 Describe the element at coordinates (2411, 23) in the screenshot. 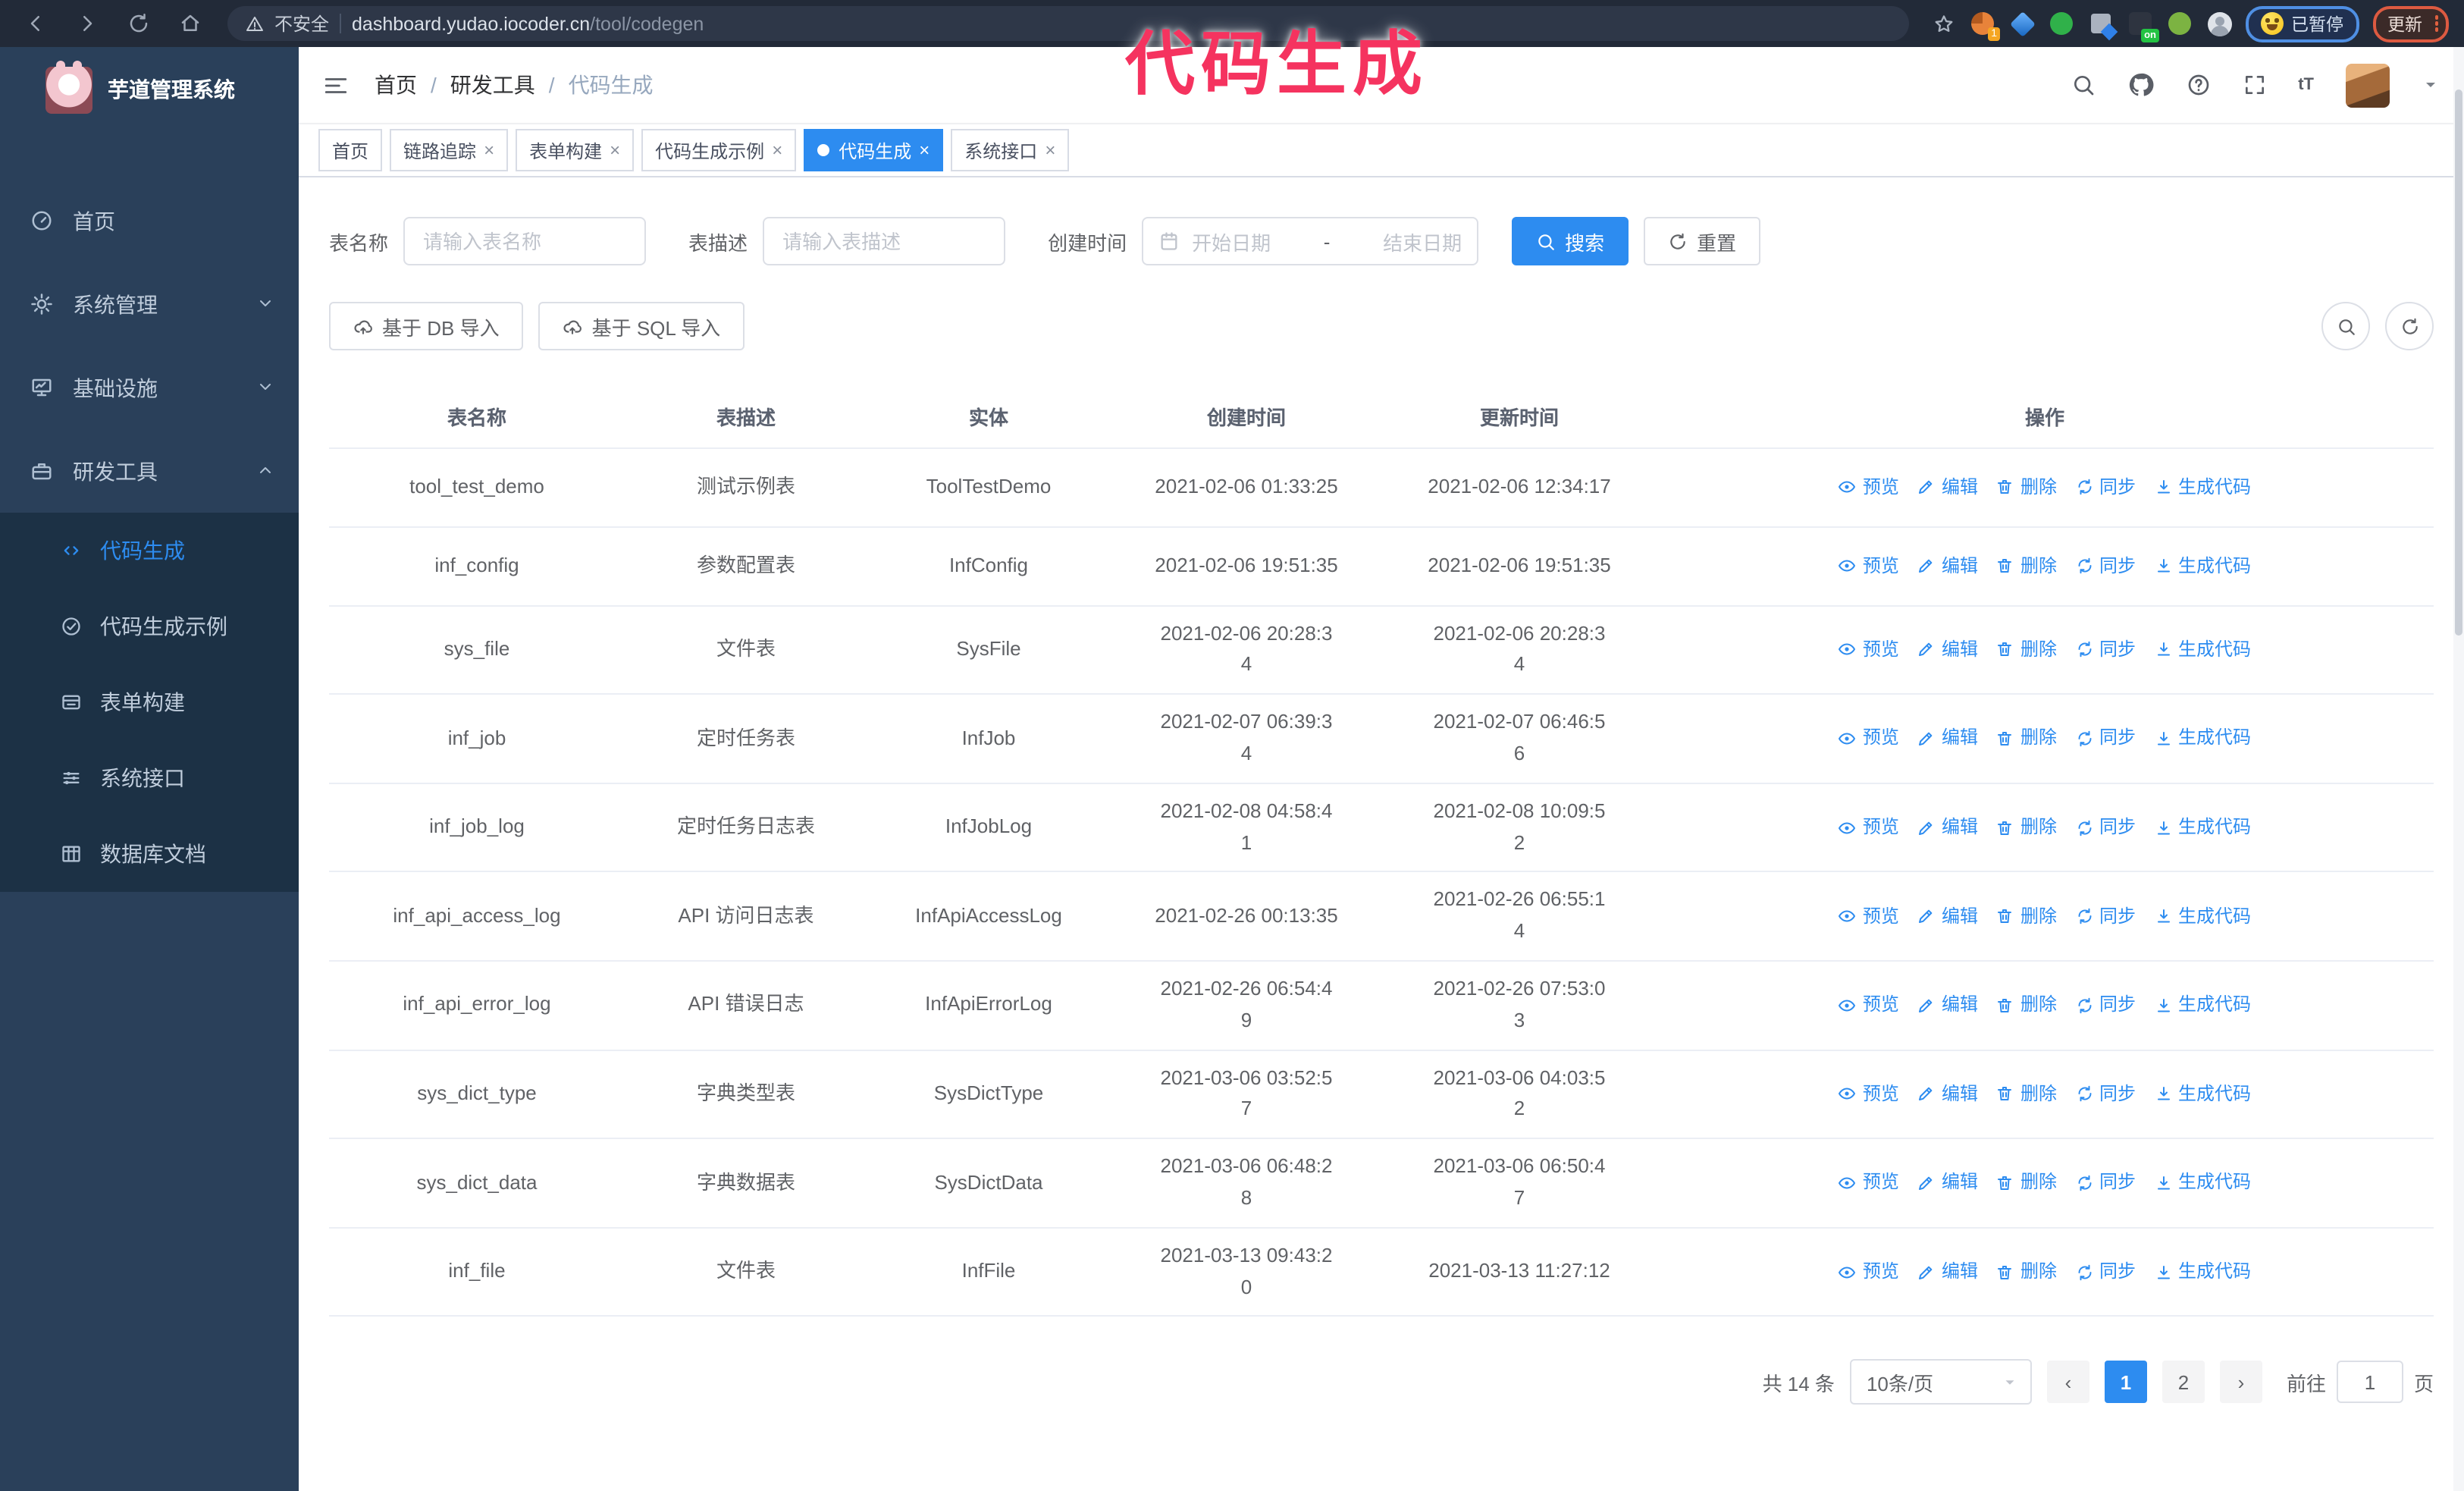

I see `update-badge: 更新` at that location.